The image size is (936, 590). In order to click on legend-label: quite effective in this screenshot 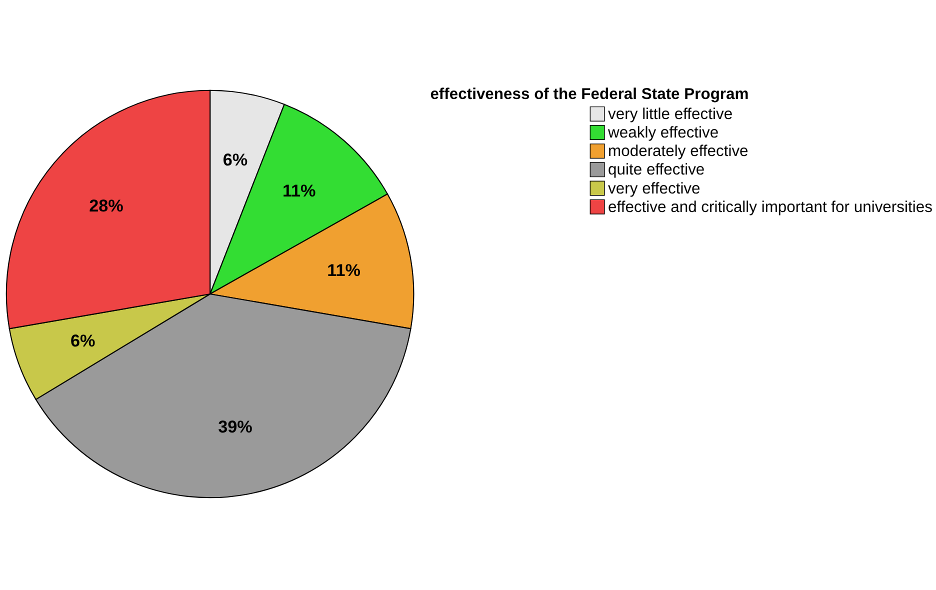, I will do `click(656, 170)`.